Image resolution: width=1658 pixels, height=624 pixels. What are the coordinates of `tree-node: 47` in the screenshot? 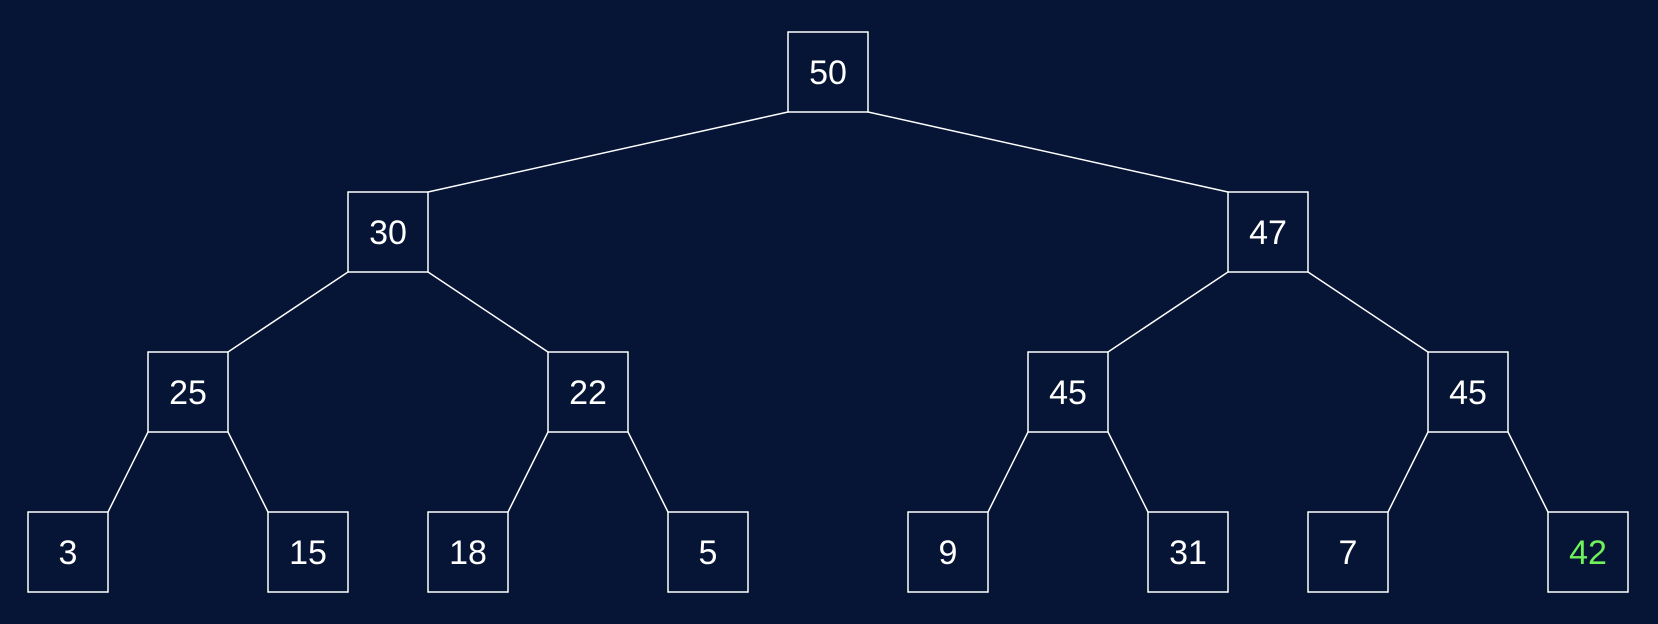 It's located at (1268, 232).